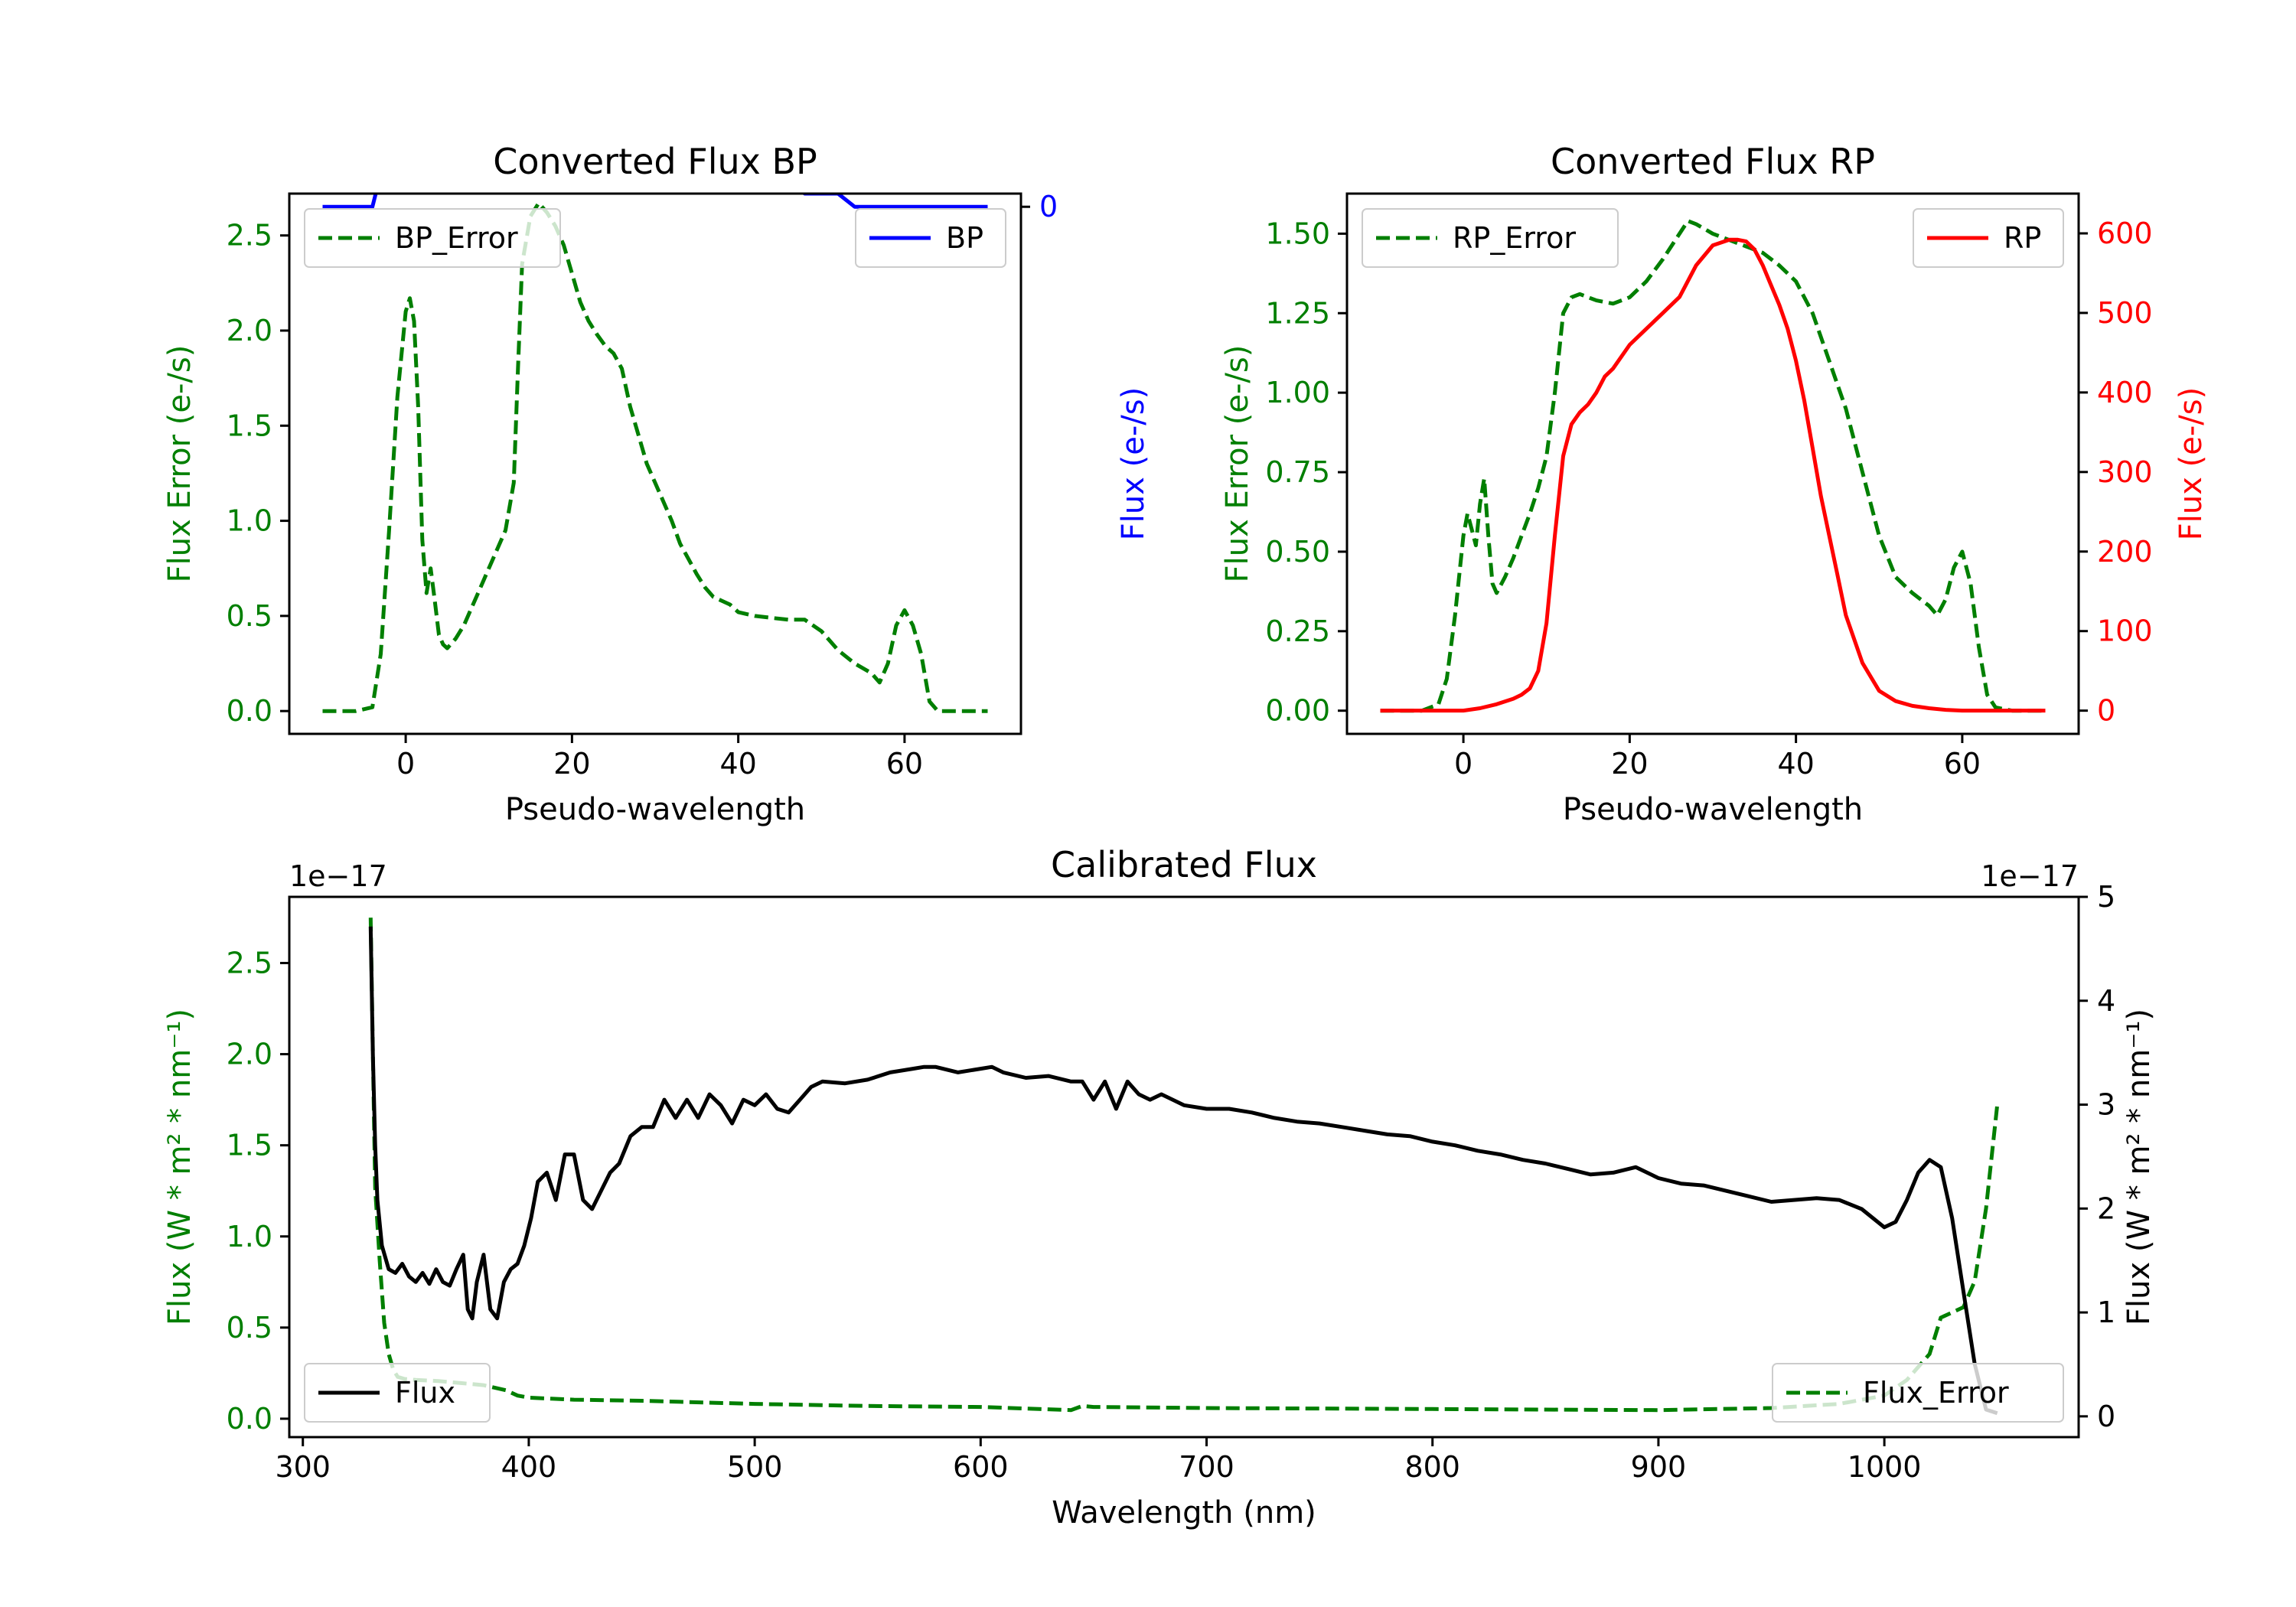 The image size is (2296, 1607). I want to click on y-right-tick-label: 100, so click(2125, 631).